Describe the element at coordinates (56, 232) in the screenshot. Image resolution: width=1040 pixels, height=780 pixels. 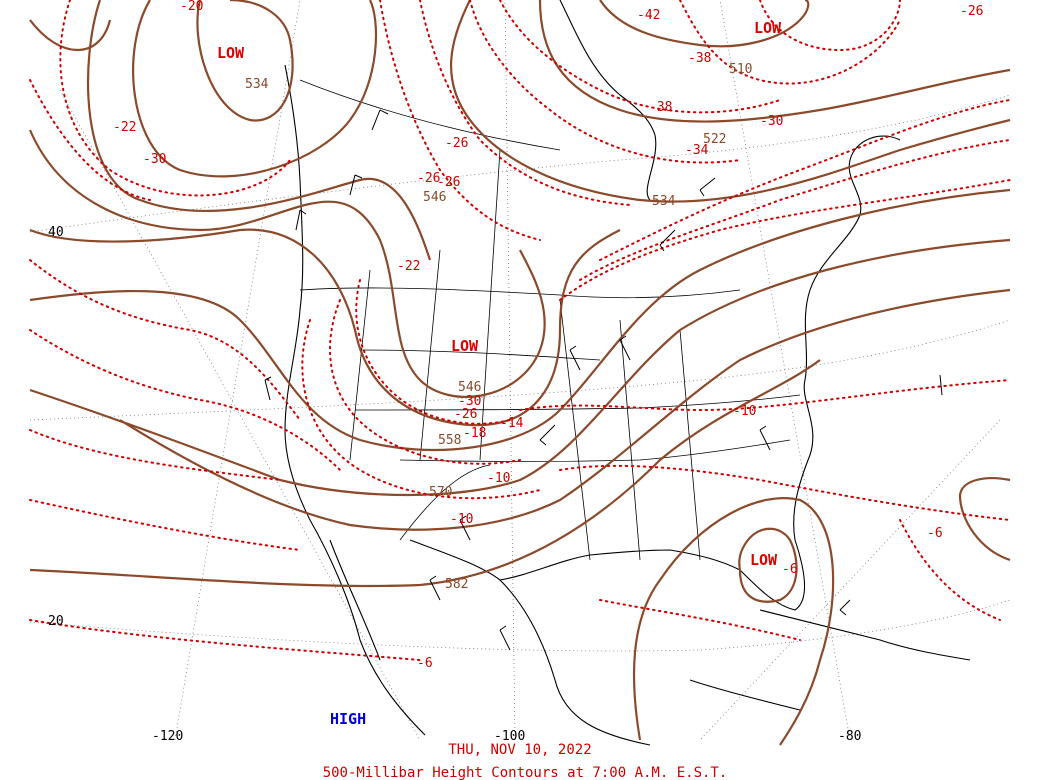
I see `lat-label-40: 40` at that location.